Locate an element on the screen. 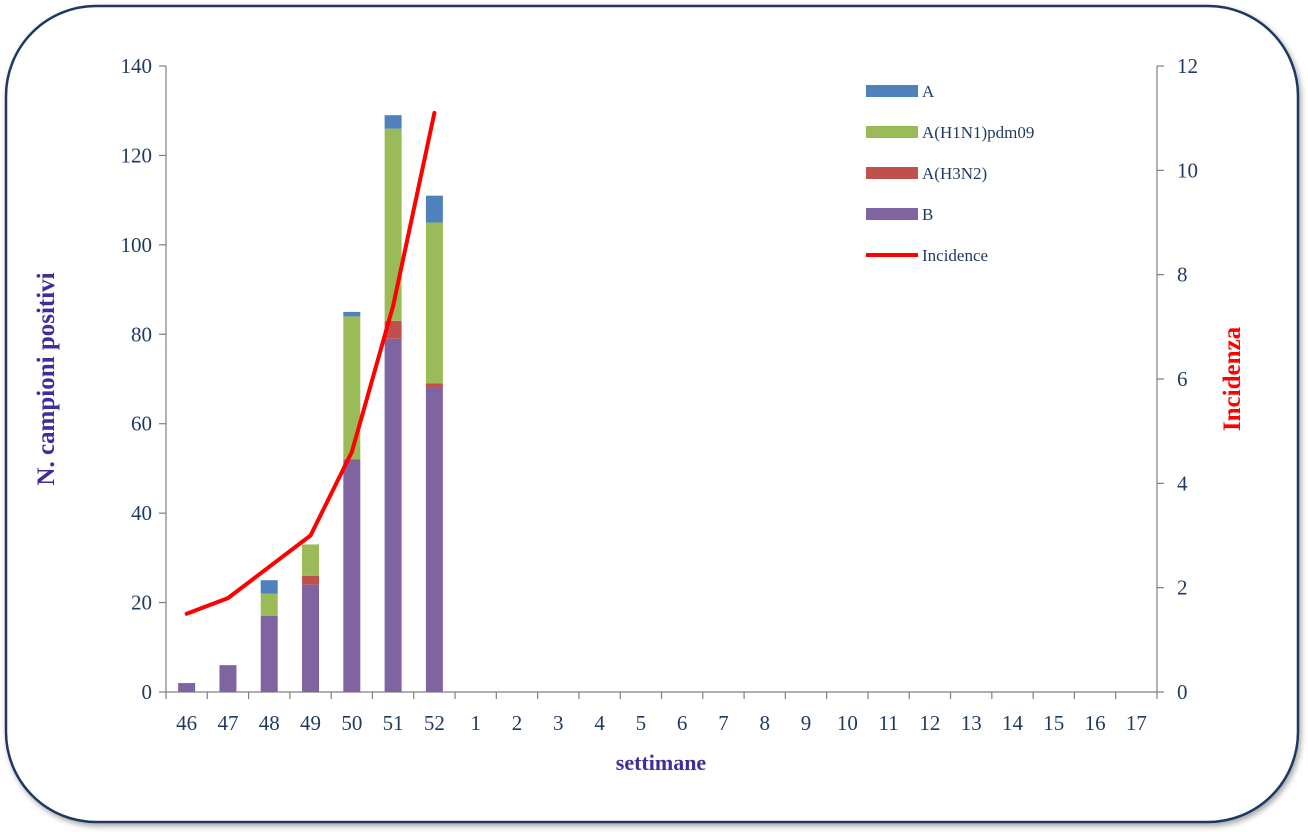  x-tick-label: 6 is located at coordinates (682, 723).